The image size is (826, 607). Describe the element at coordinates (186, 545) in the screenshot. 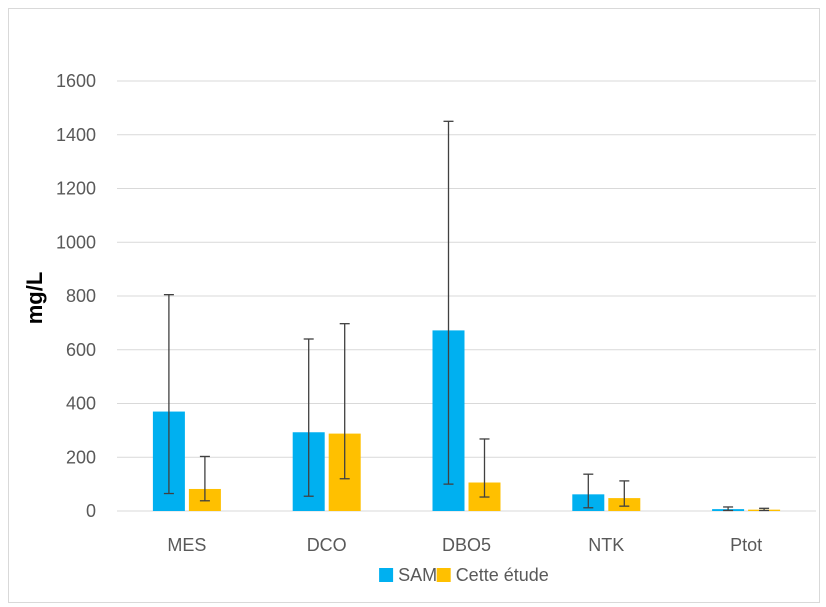

I see `x-category-label: MES` at that location.